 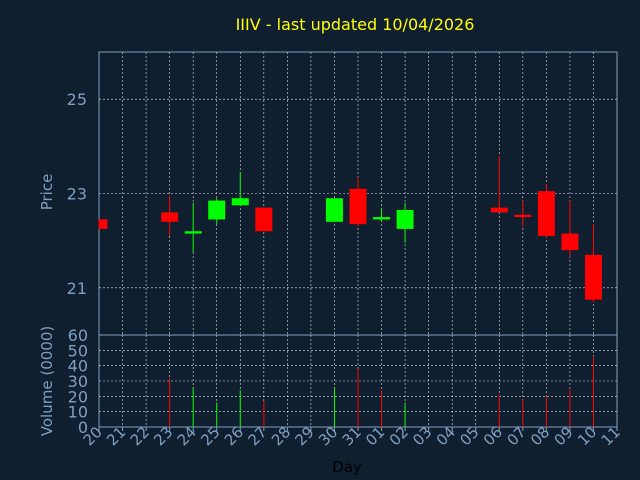 I want to click on volume-tick-label: 10, so click(x=78, y=412).